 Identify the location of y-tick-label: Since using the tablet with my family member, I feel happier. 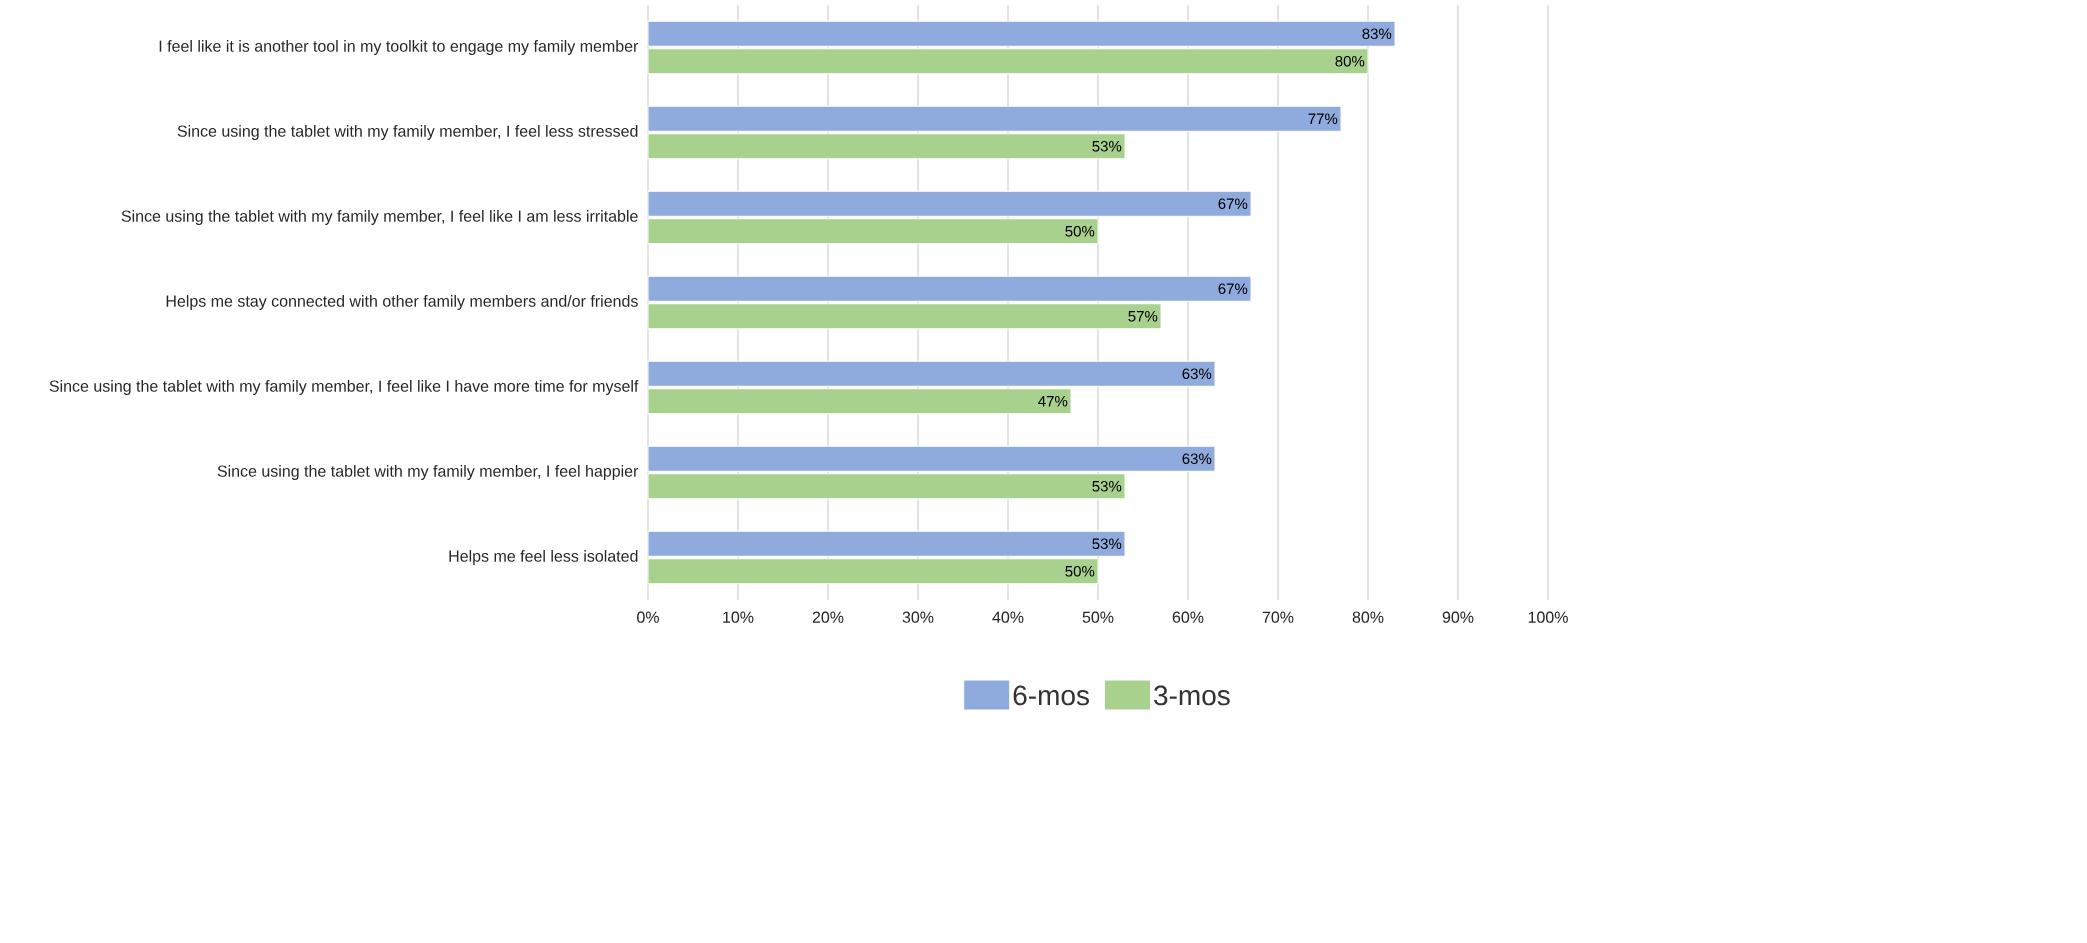
(428, 472).